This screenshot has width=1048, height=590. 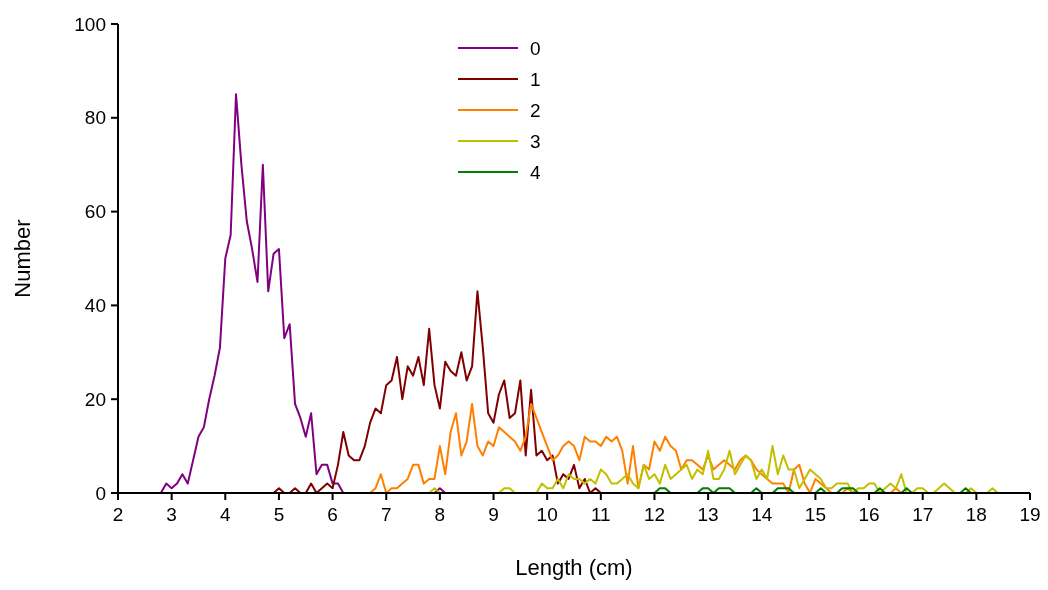 What do you see at coordinates (386, 514) in the screenshot?
I see `x-tick-label: 7` at bounding box center [386, 514].